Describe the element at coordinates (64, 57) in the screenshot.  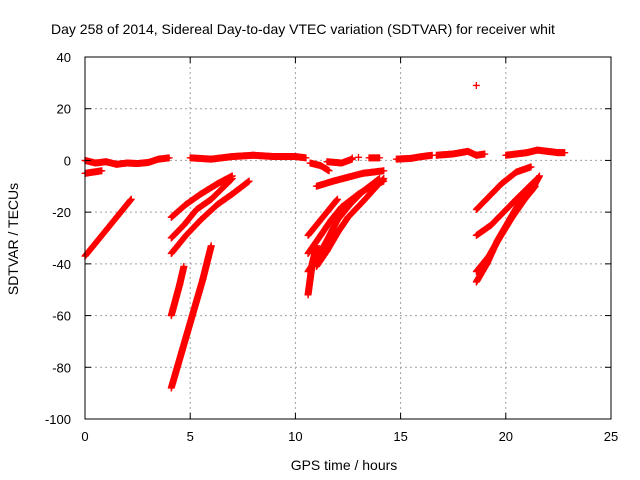
I see `y-tick-label: 40` at that location.